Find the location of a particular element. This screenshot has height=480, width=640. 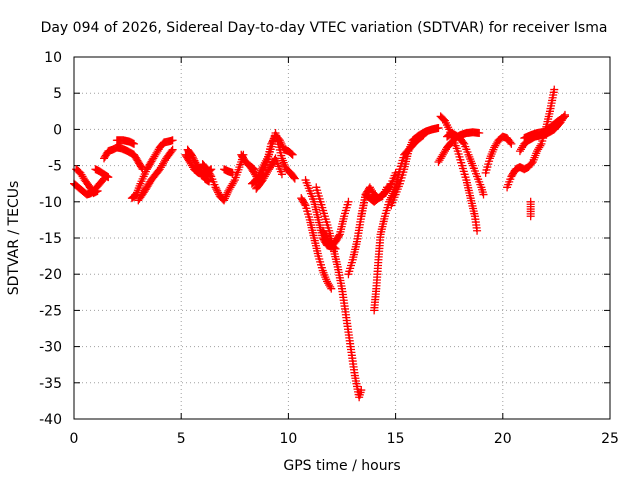

y-tick-label: -10 is located at coordinates (50, 203).